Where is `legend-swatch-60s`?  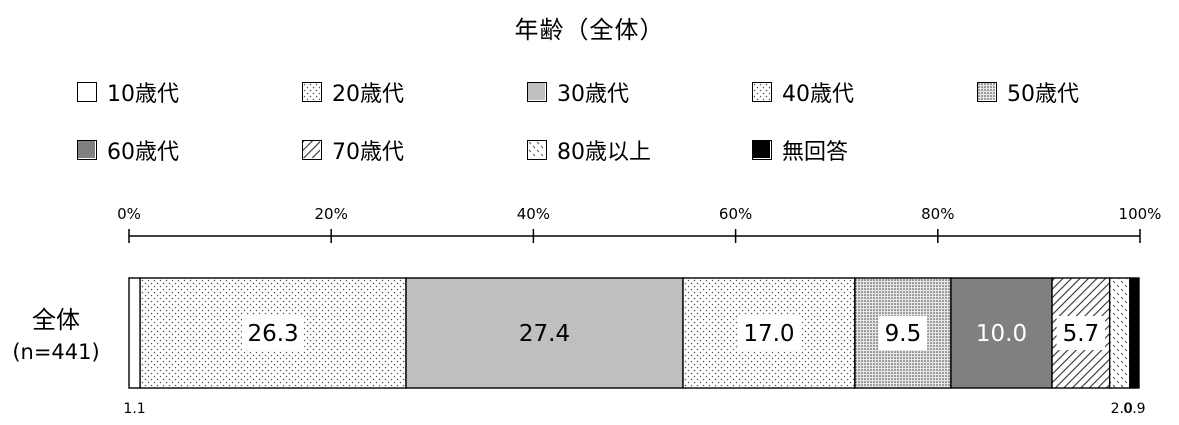 legend-swatch-60s is located at coordinates (87, 150).